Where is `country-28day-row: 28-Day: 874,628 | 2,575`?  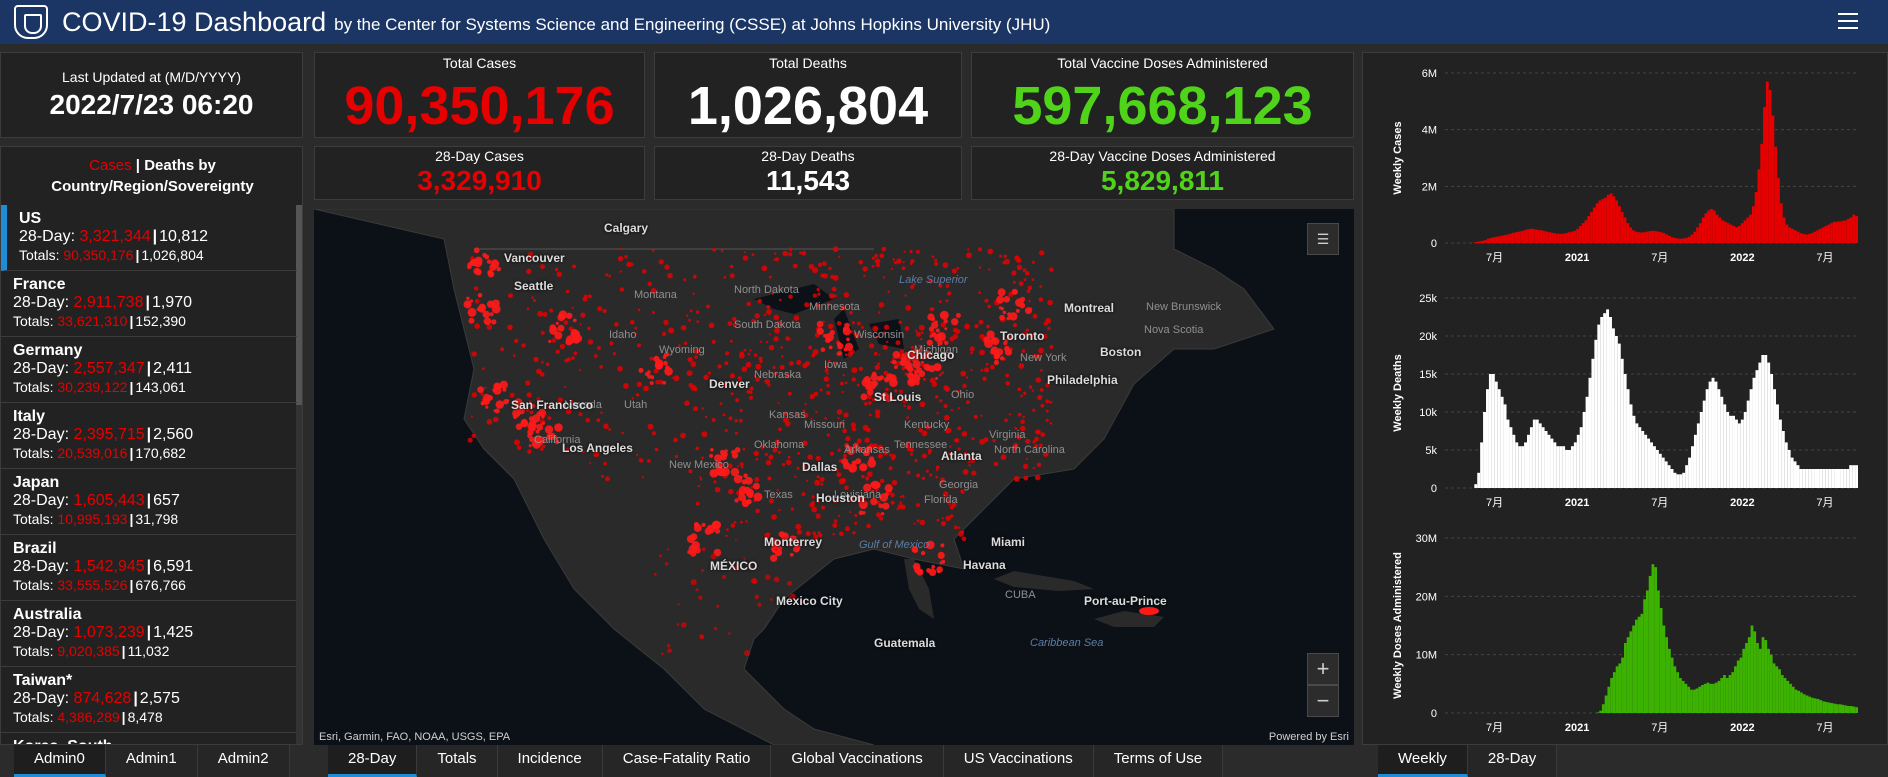 country-28day-row: 28-Day: 874,628 | 2,575 is located at coordinates (155, 699).